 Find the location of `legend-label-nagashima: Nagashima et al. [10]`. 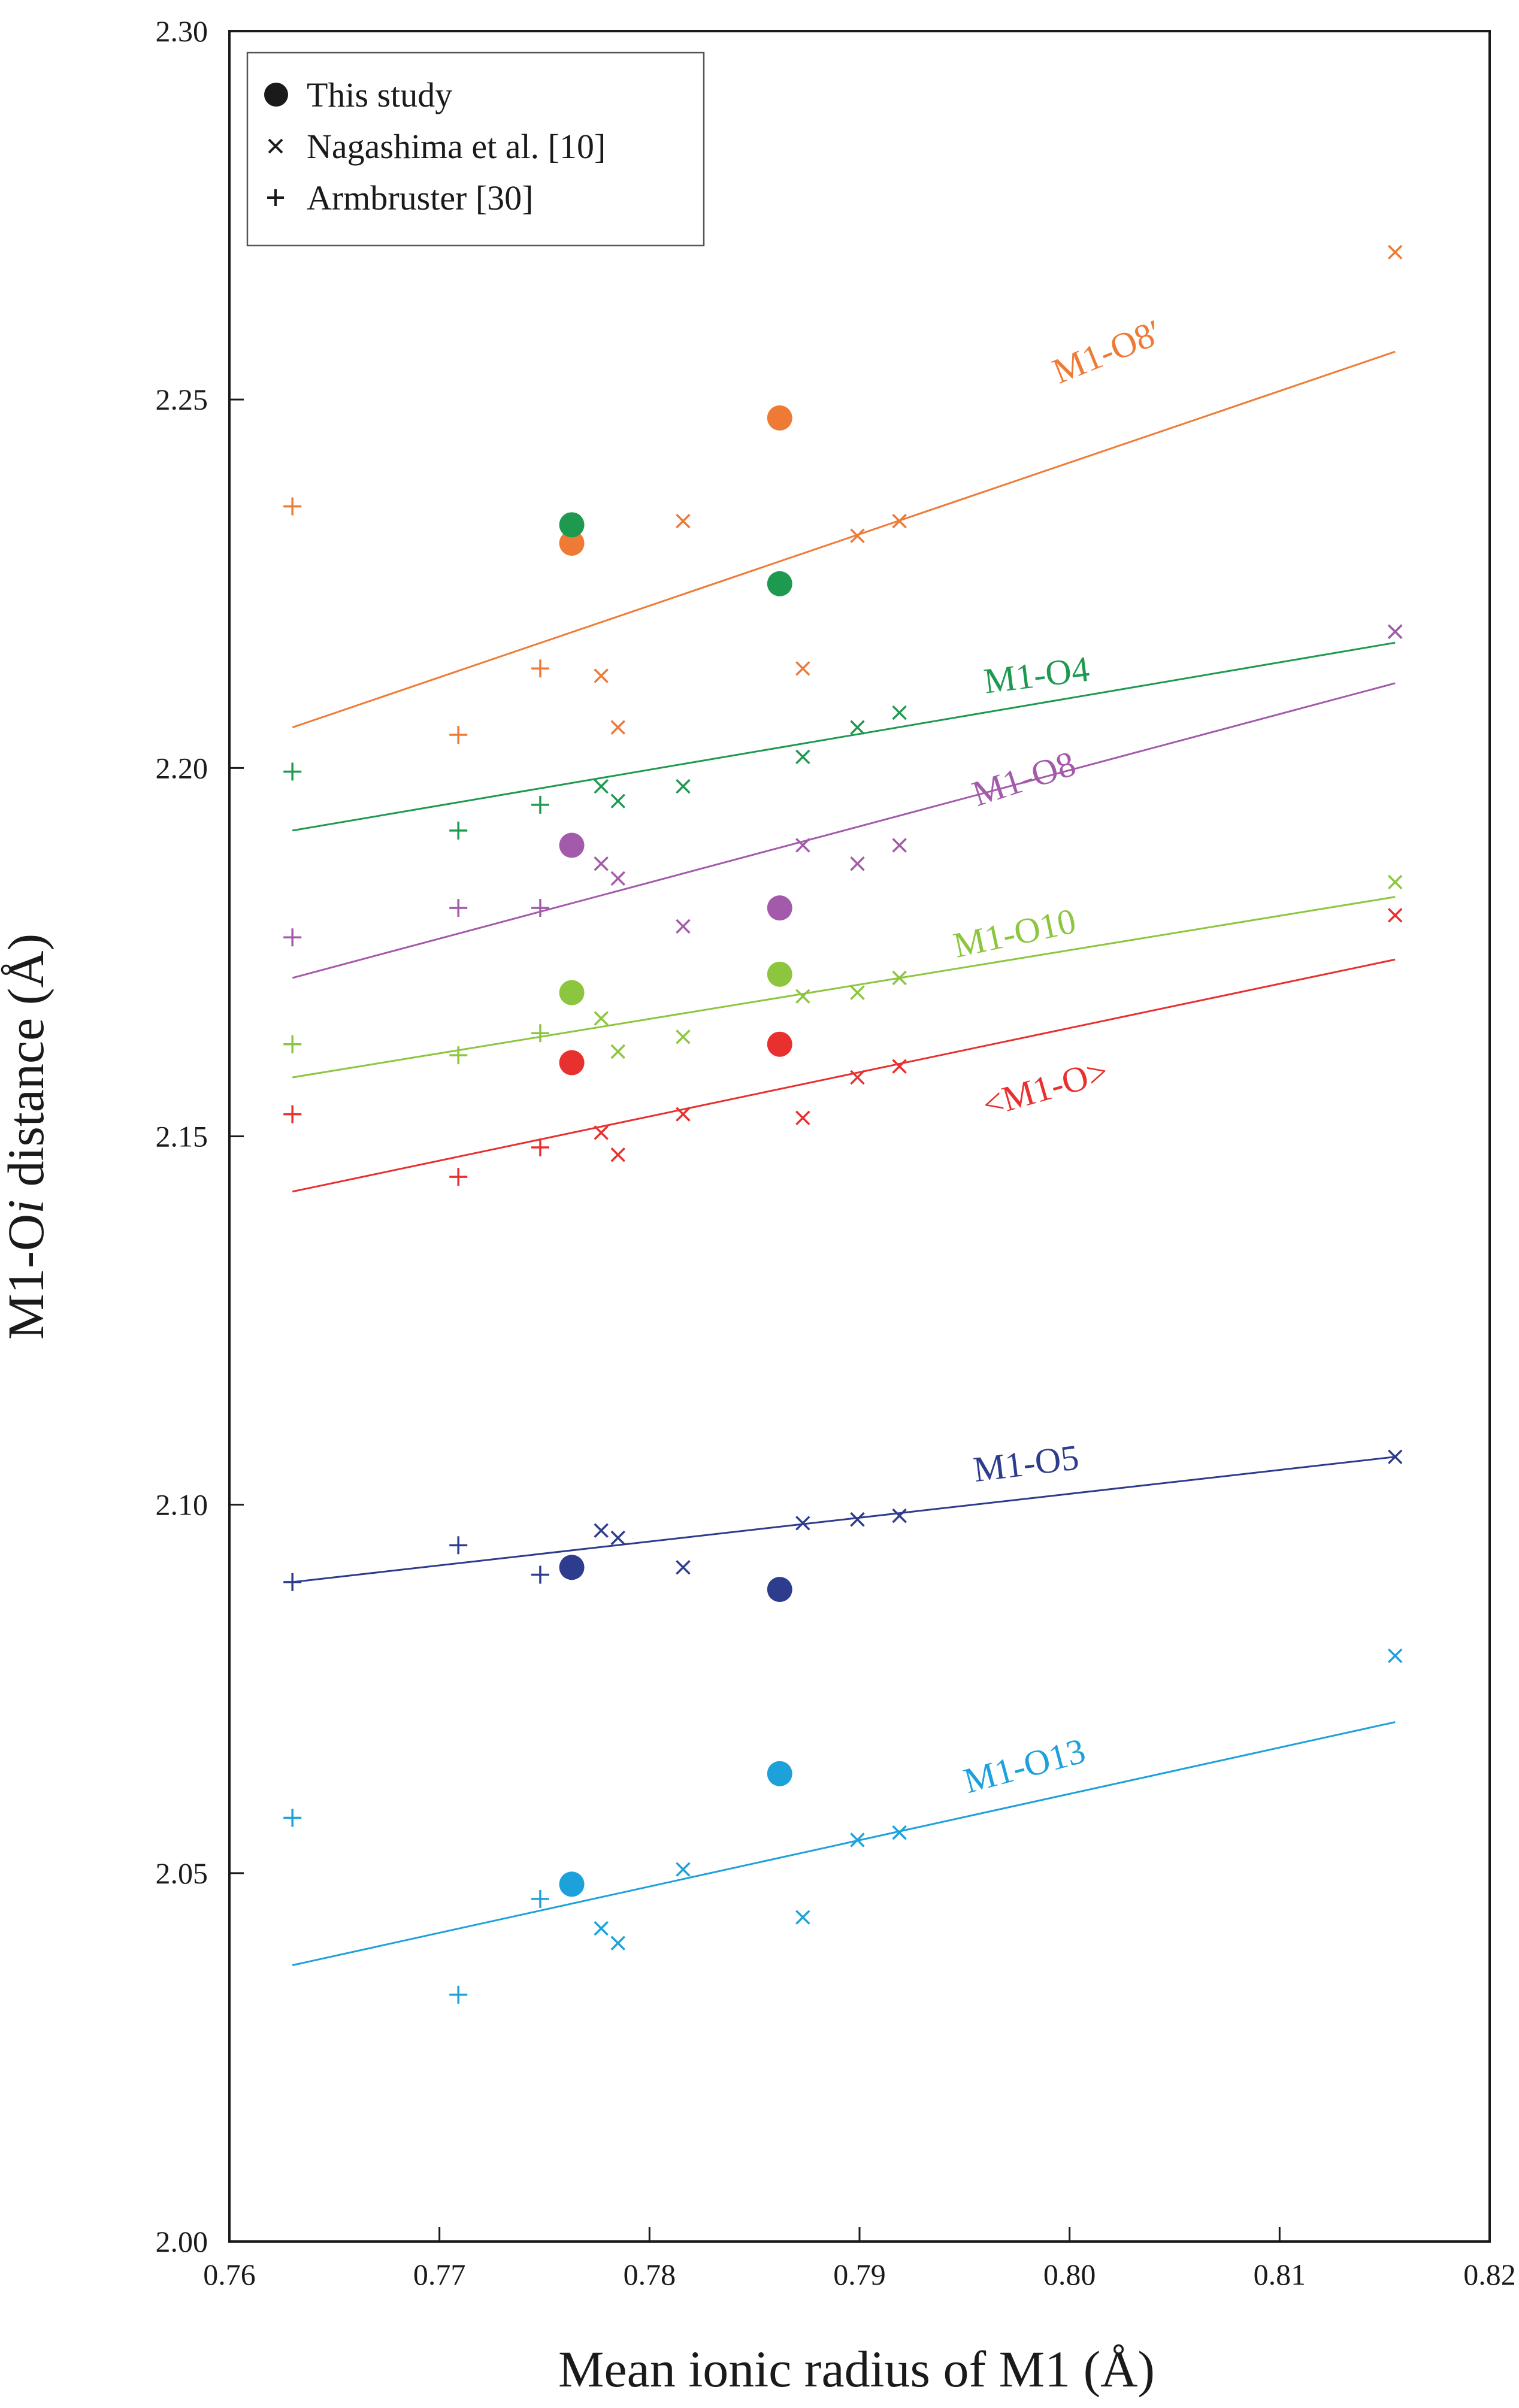

legend-label-nagashima: Nagashima et al. [10] is located at coordinates (457, 146).